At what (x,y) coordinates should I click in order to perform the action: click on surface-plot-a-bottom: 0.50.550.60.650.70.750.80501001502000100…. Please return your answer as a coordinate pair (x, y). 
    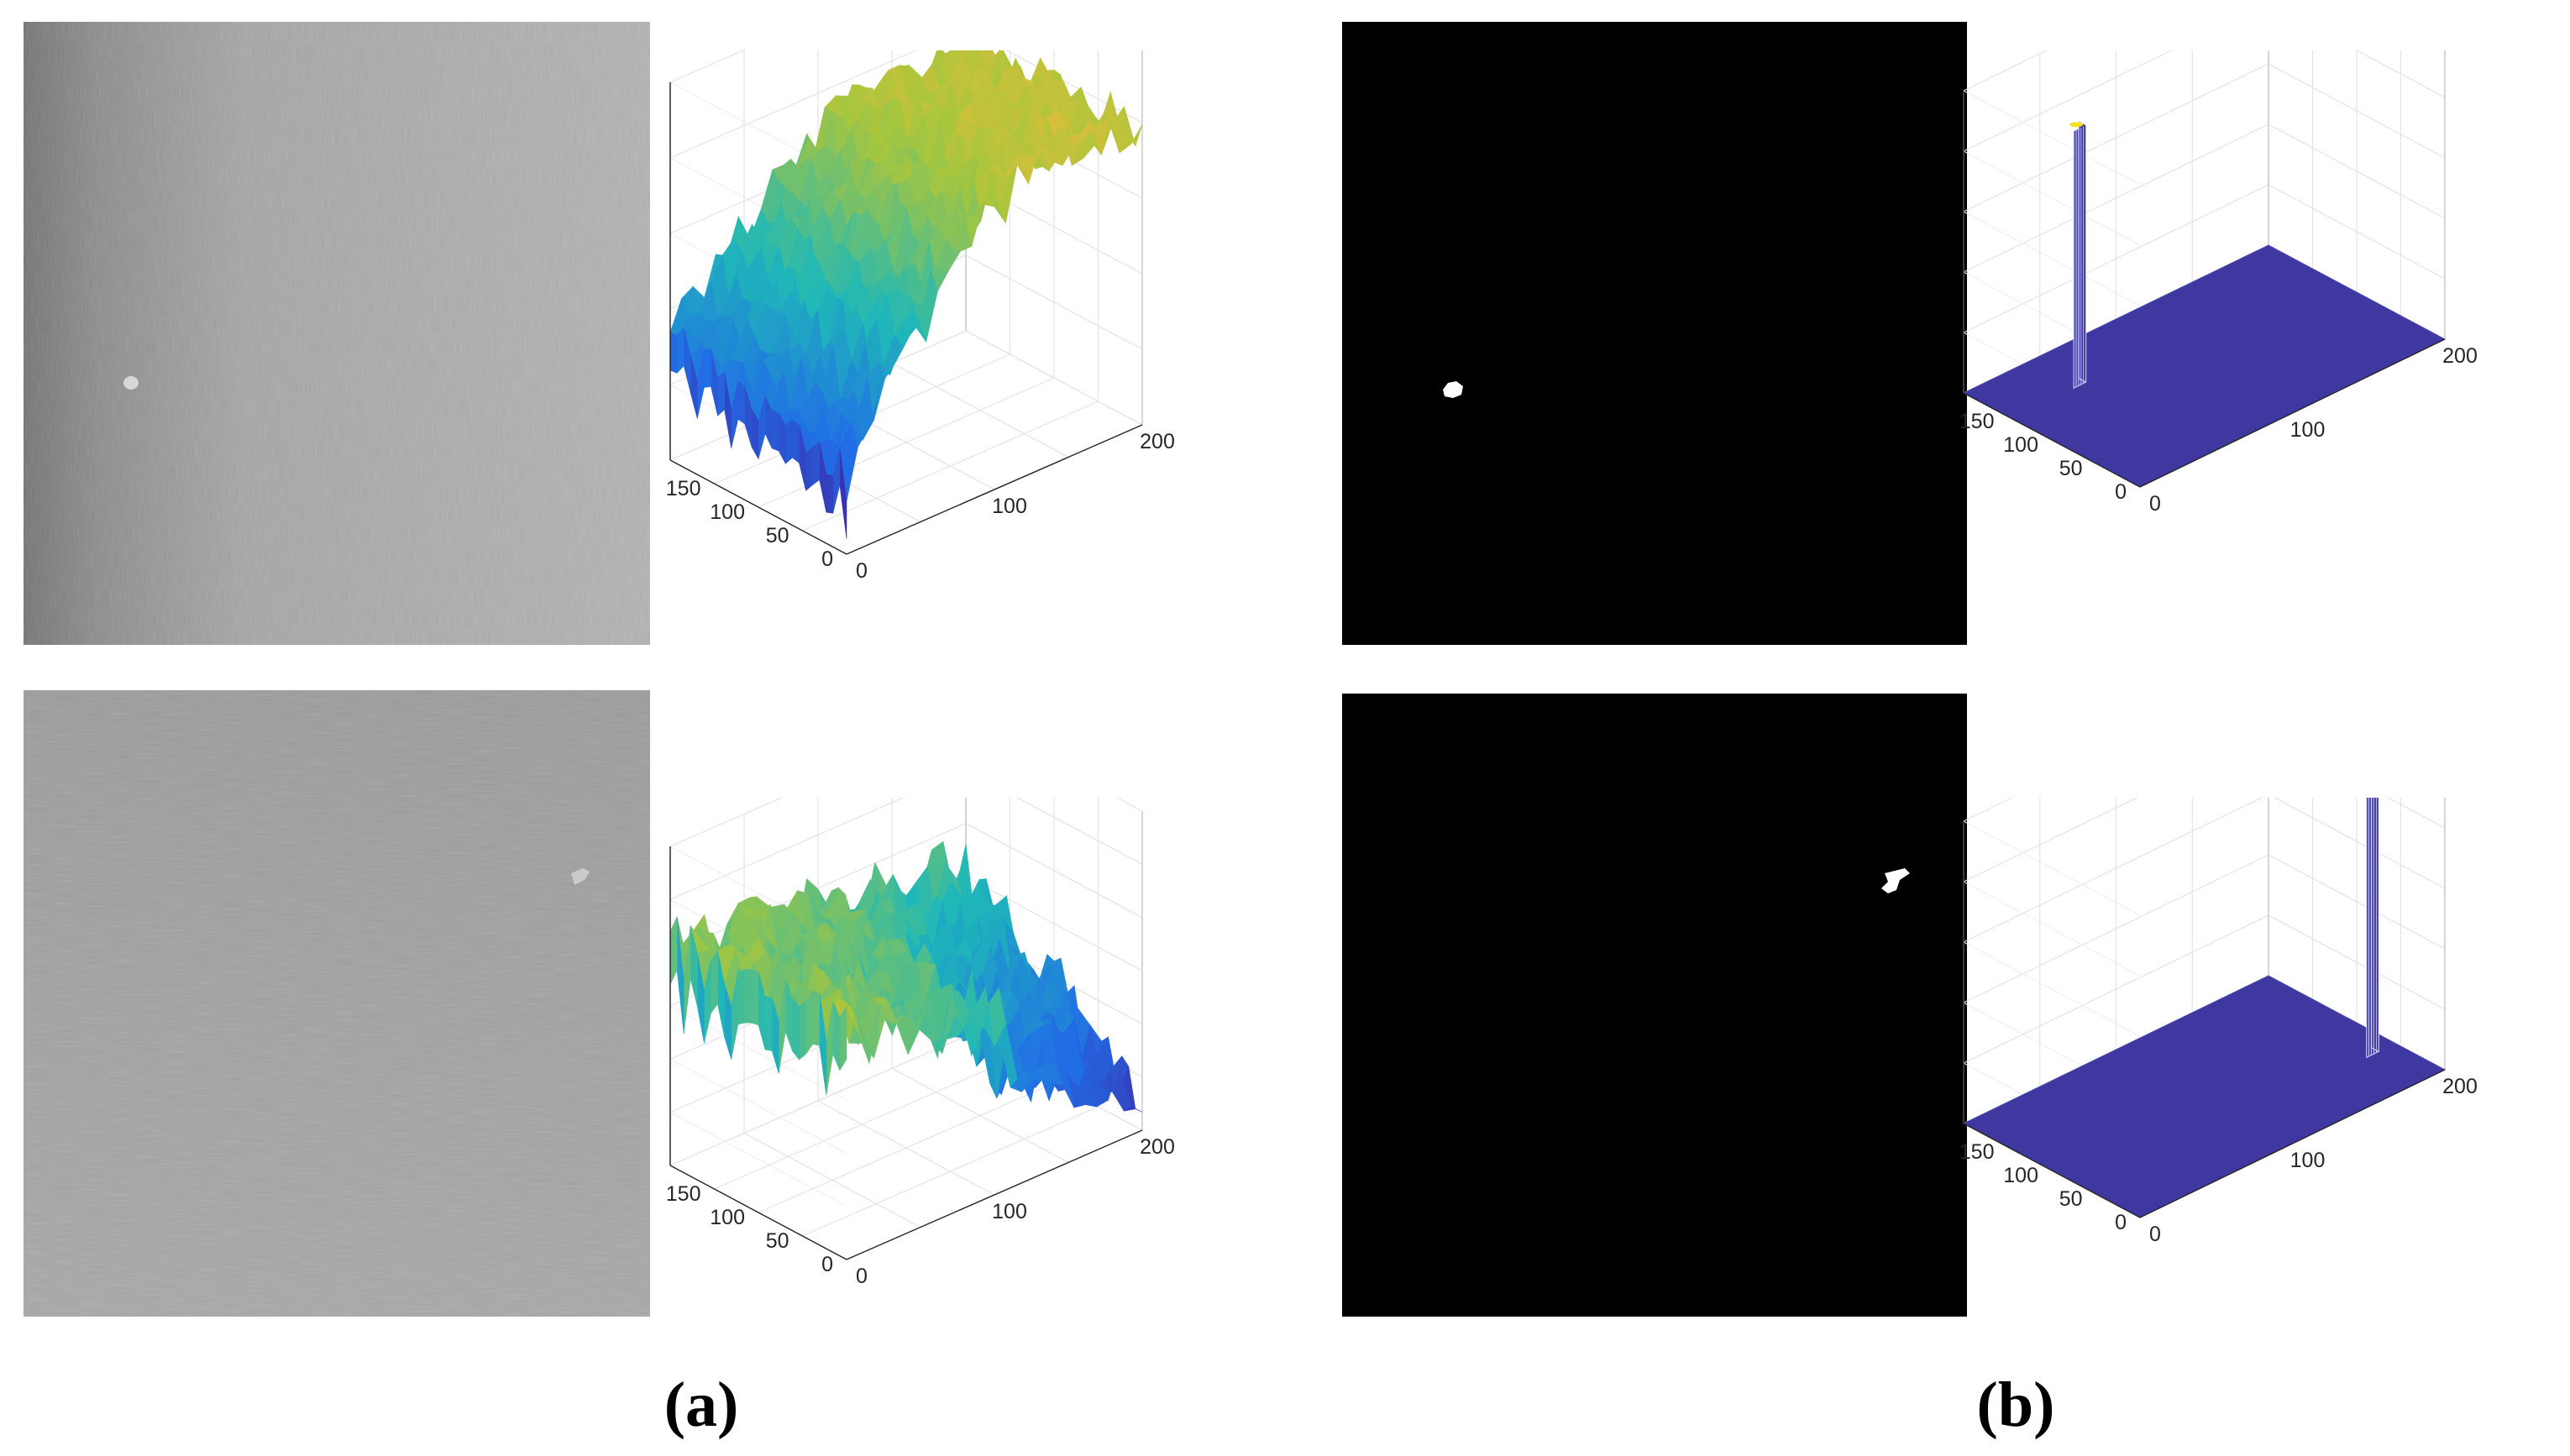
    Looking at the image, I should click on (970, 1058).